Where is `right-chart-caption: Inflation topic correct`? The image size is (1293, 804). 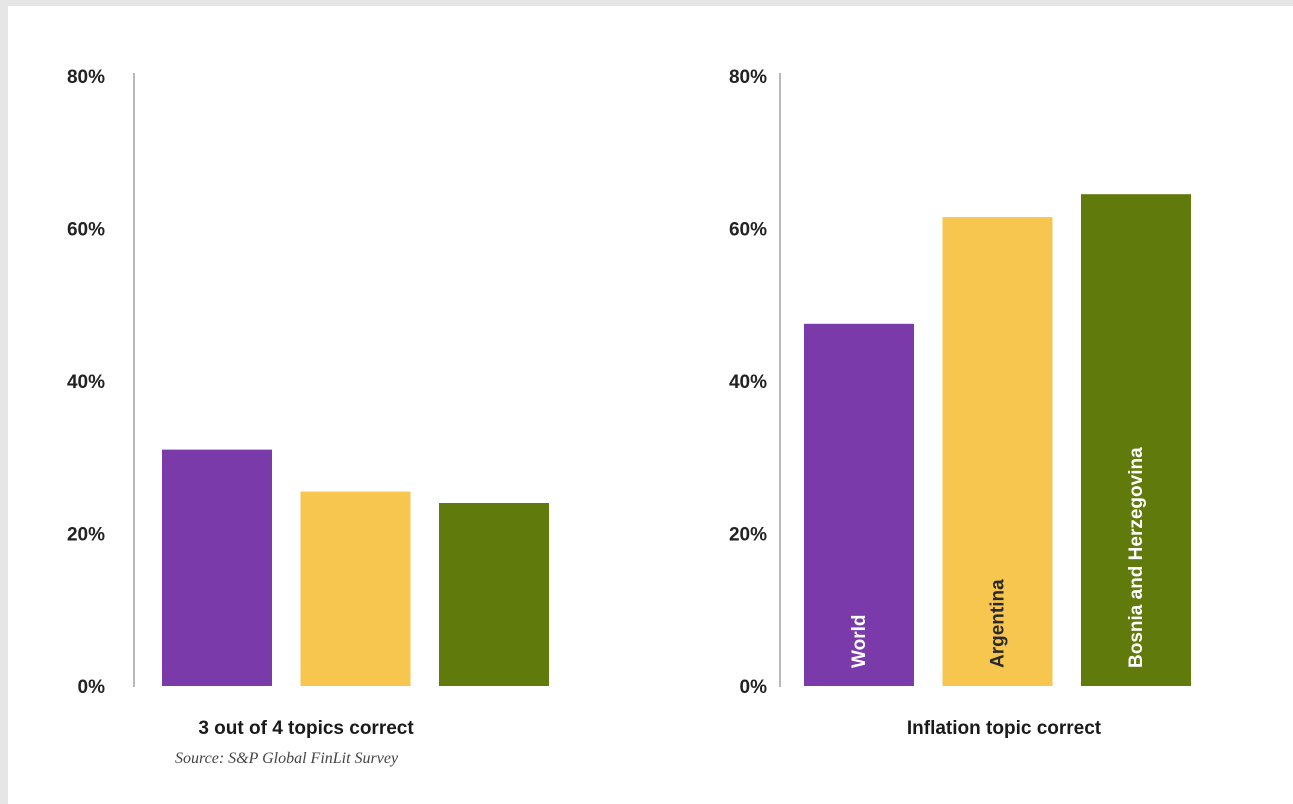
right-chart-caption: Inflation topic correct is located at coordinates (1004, 728).